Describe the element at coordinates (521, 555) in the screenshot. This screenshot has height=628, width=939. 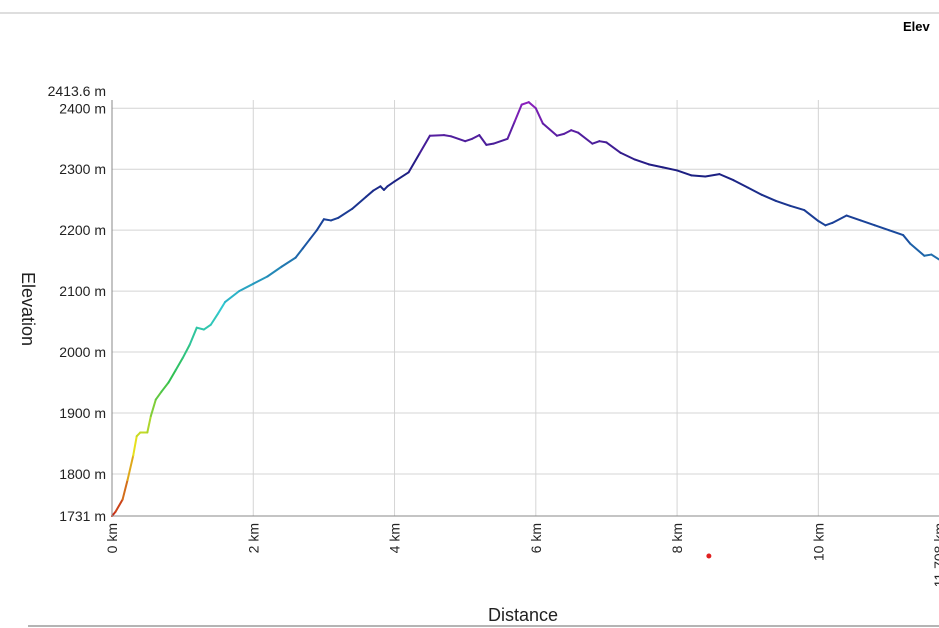
I see `x-axis-tick-labels: 0 km 2 km 4 km 6 km 8 km 10 km 11.708 km` at that location.